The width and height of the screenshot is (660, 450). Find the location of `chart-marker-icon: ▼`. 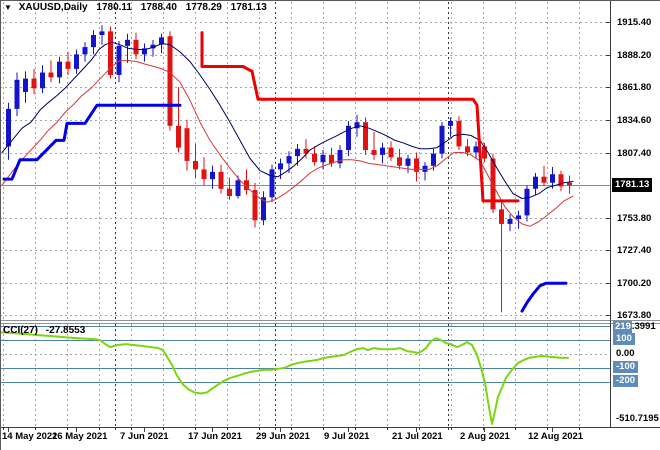

chart-marker-icon: ▼ is located at coordinates (8, 7).